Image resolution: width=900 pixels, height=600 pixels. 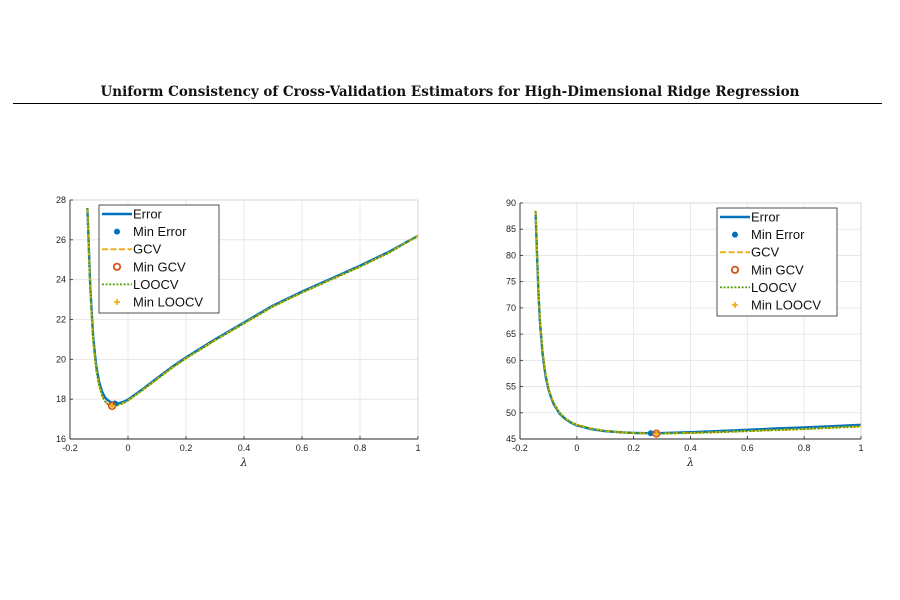 I want to click on tick-label-y: 70, so click(x=511, y=308).